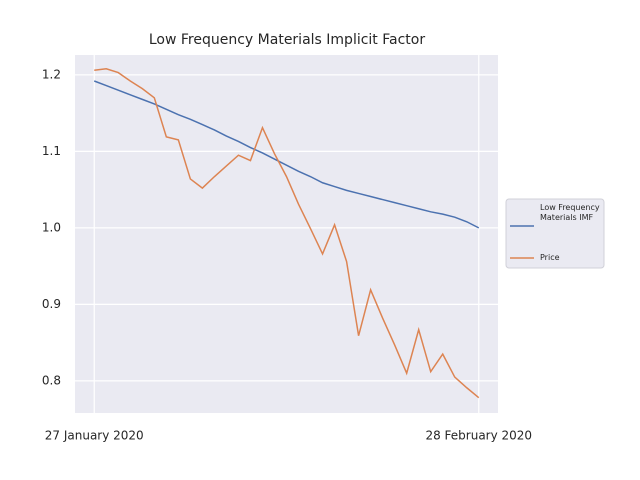 The width and height of the screenshot is (640, 480). Describe the element at coordinates (287, 40) in the screenshot. I see `chart-title: Low Frequency Materials Implicit Factor` at that location.